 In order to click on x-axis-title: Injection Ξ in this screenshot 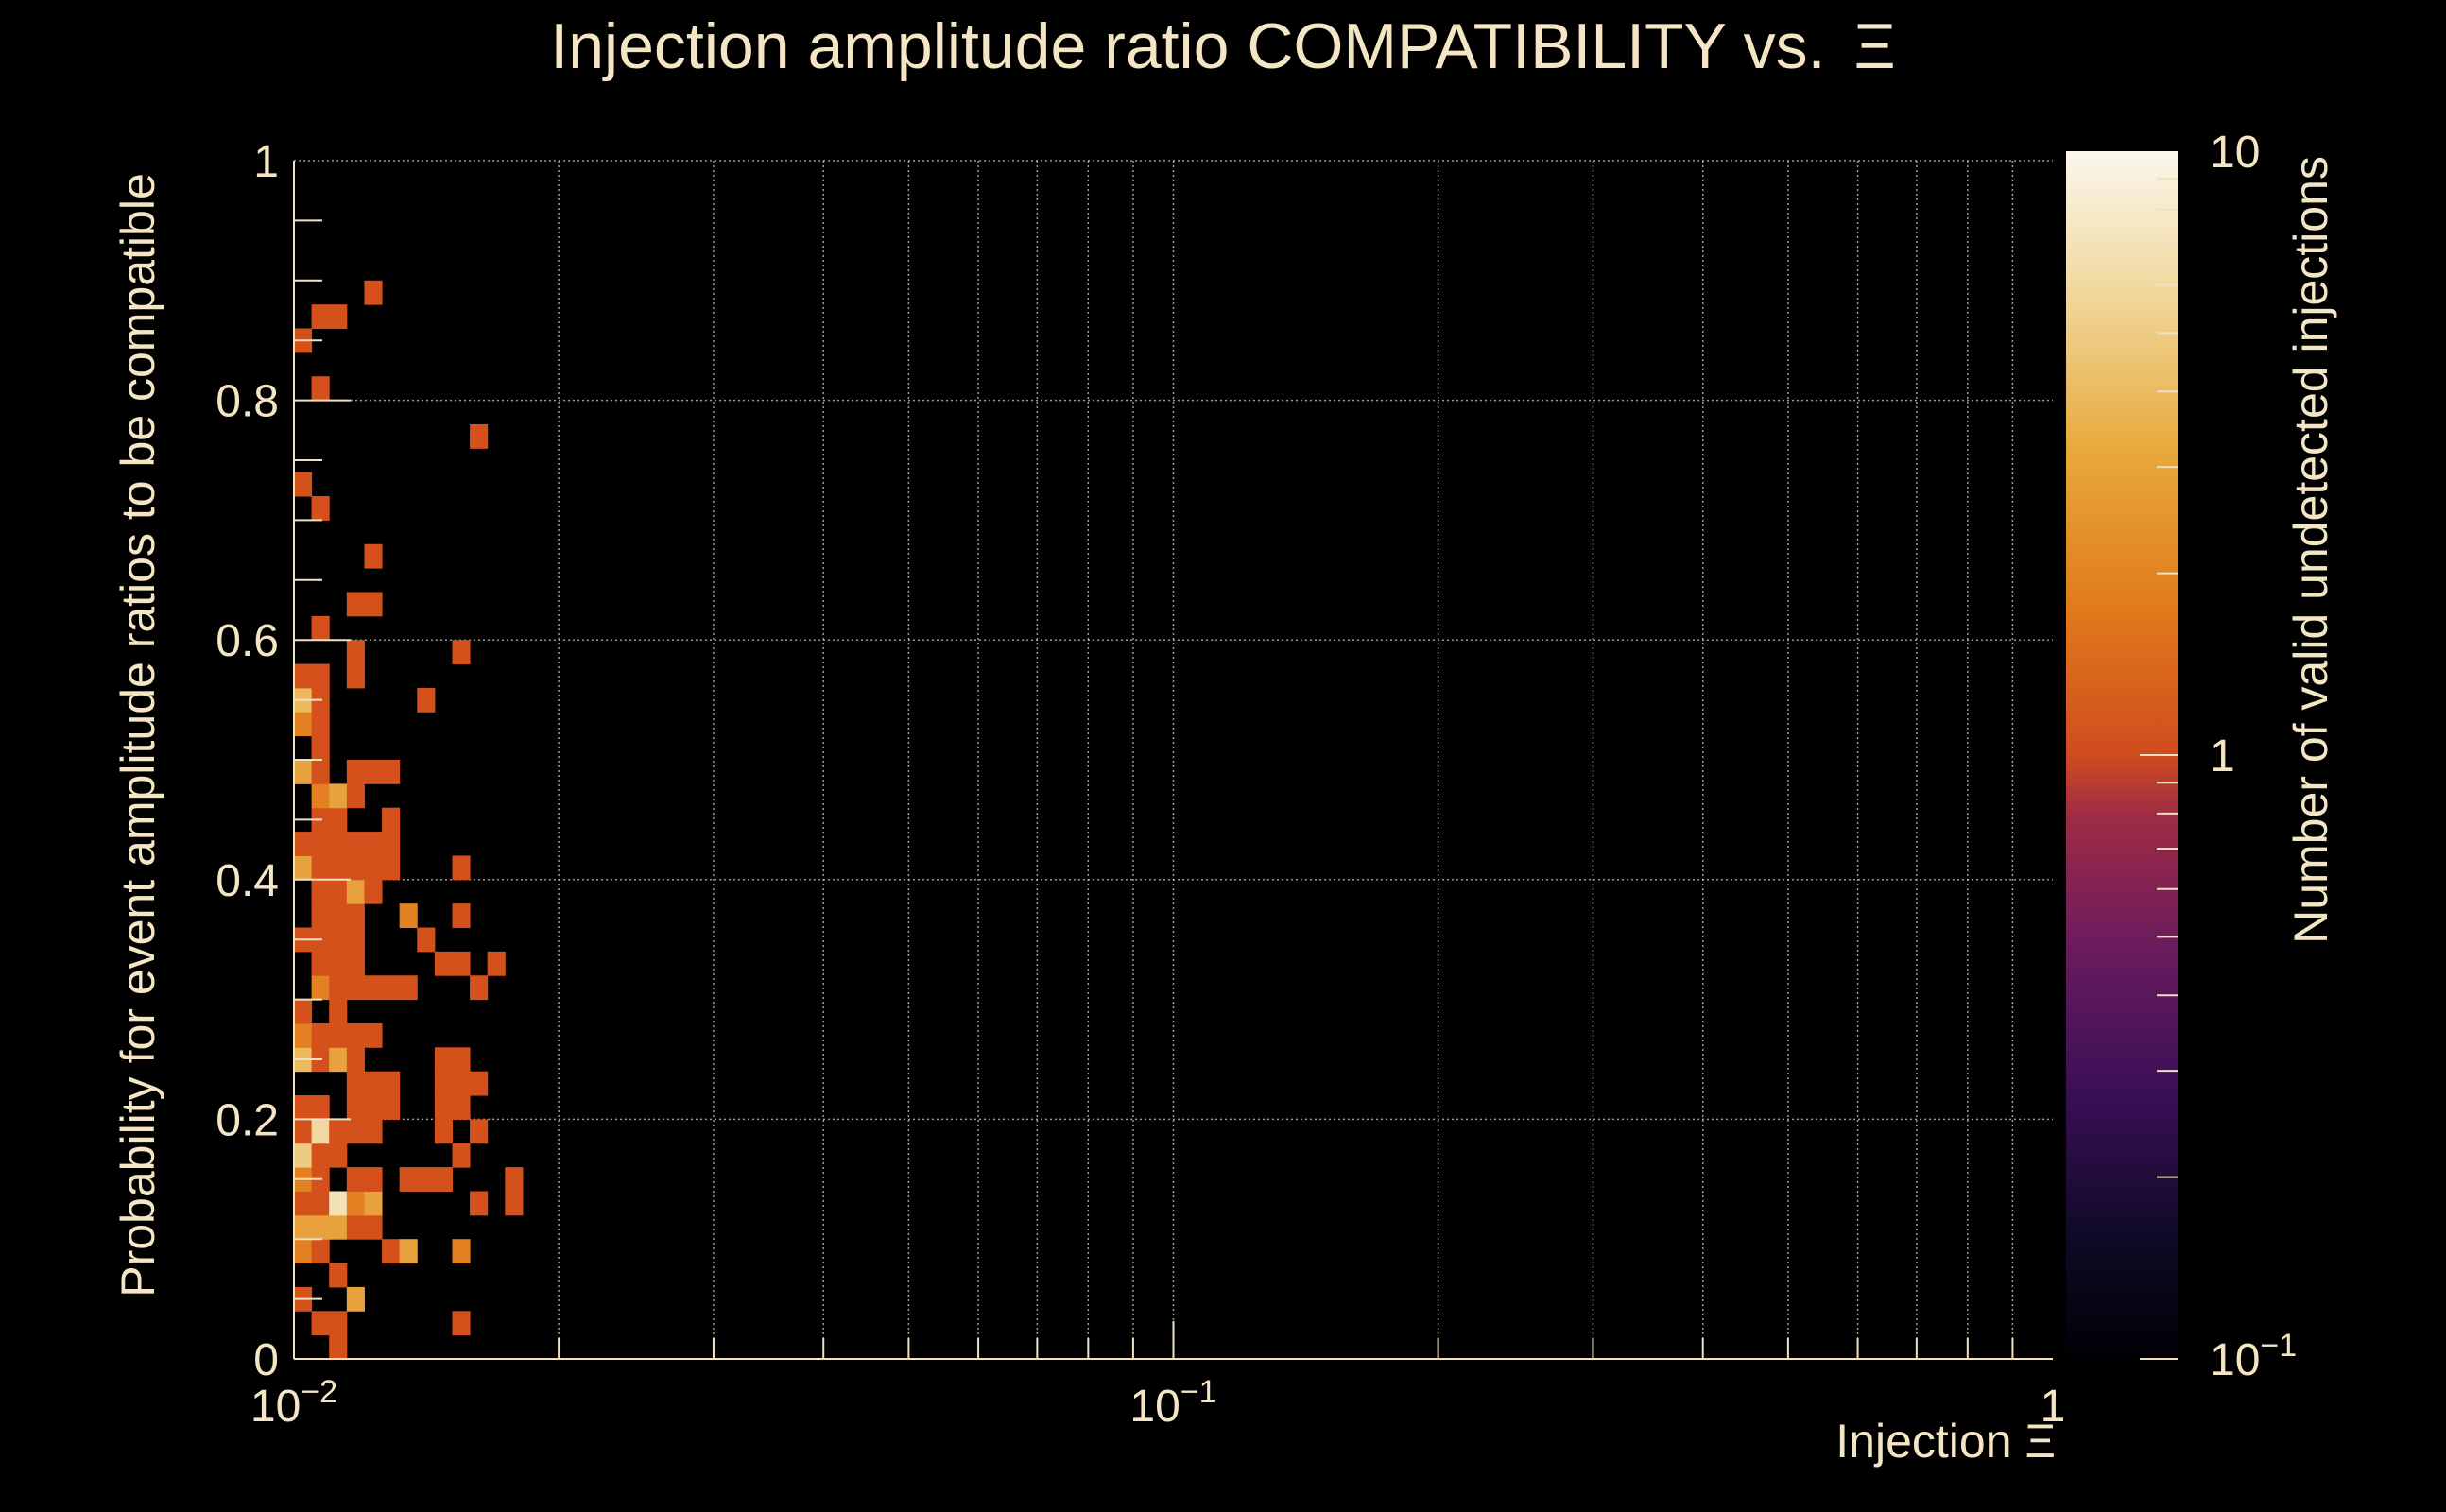, I will do `click(1946, 1441)`.